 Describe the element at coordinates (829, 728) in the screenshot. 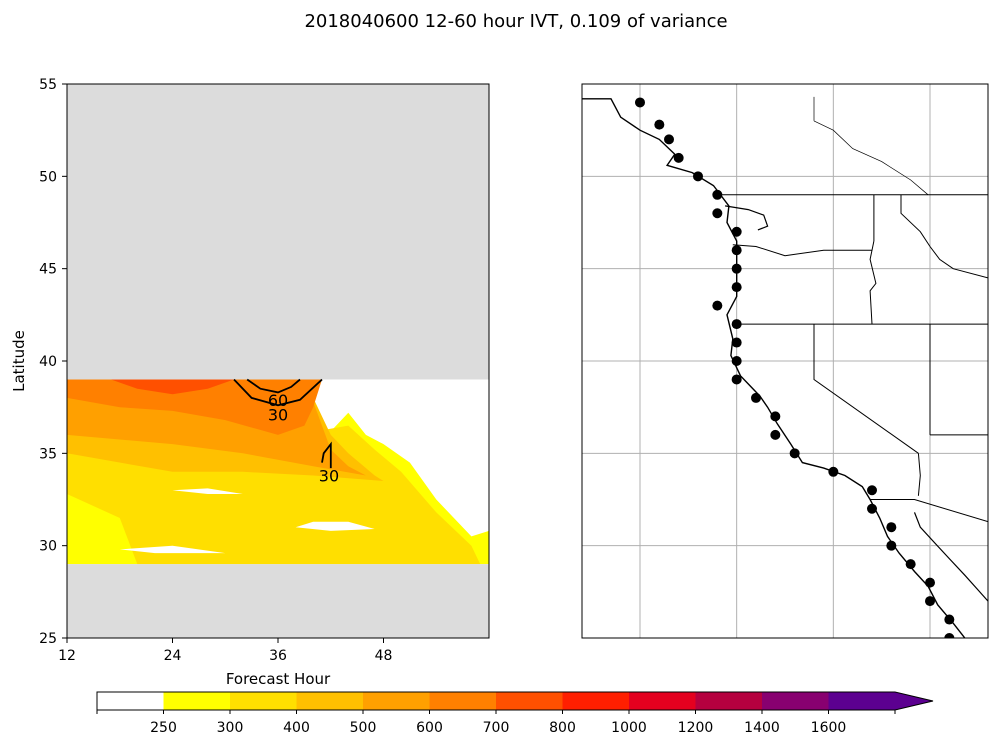

I see `colorbar-tick-label: 1600` at that location.